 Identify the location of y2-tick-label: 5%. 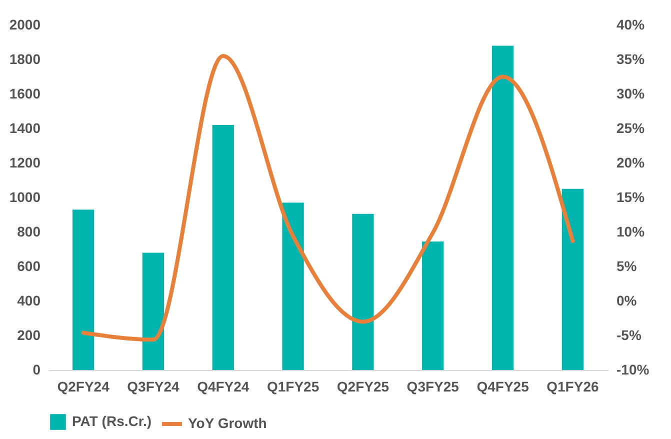
(627, 266).